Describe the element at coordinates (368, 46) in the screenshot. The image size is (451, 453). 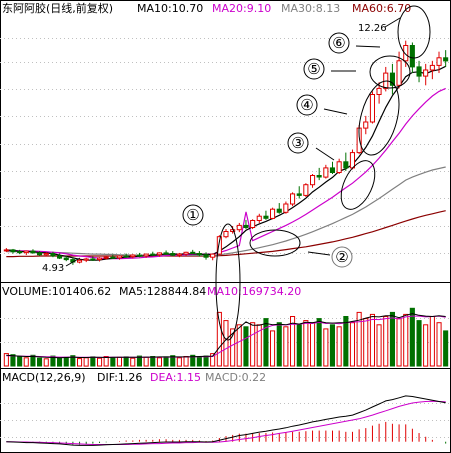
I see `marker-6-arrow` at that location.